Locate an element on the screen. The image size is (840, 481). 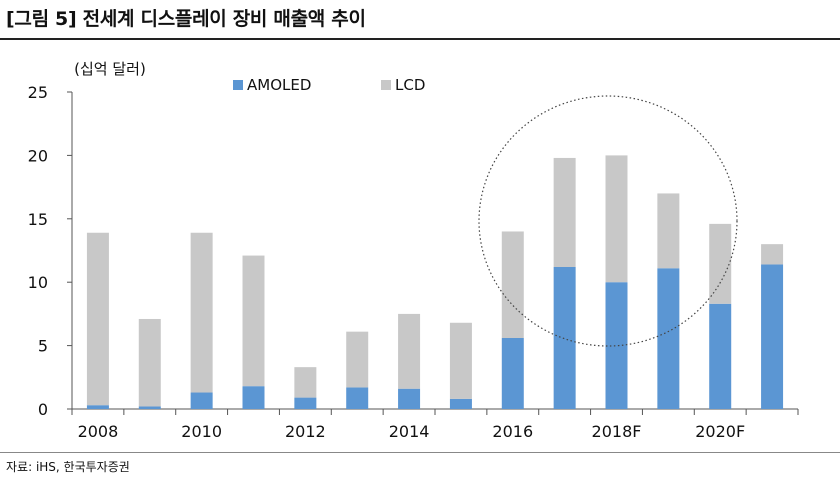
bar-lcd-2015 is located at coordinates (460, 360).